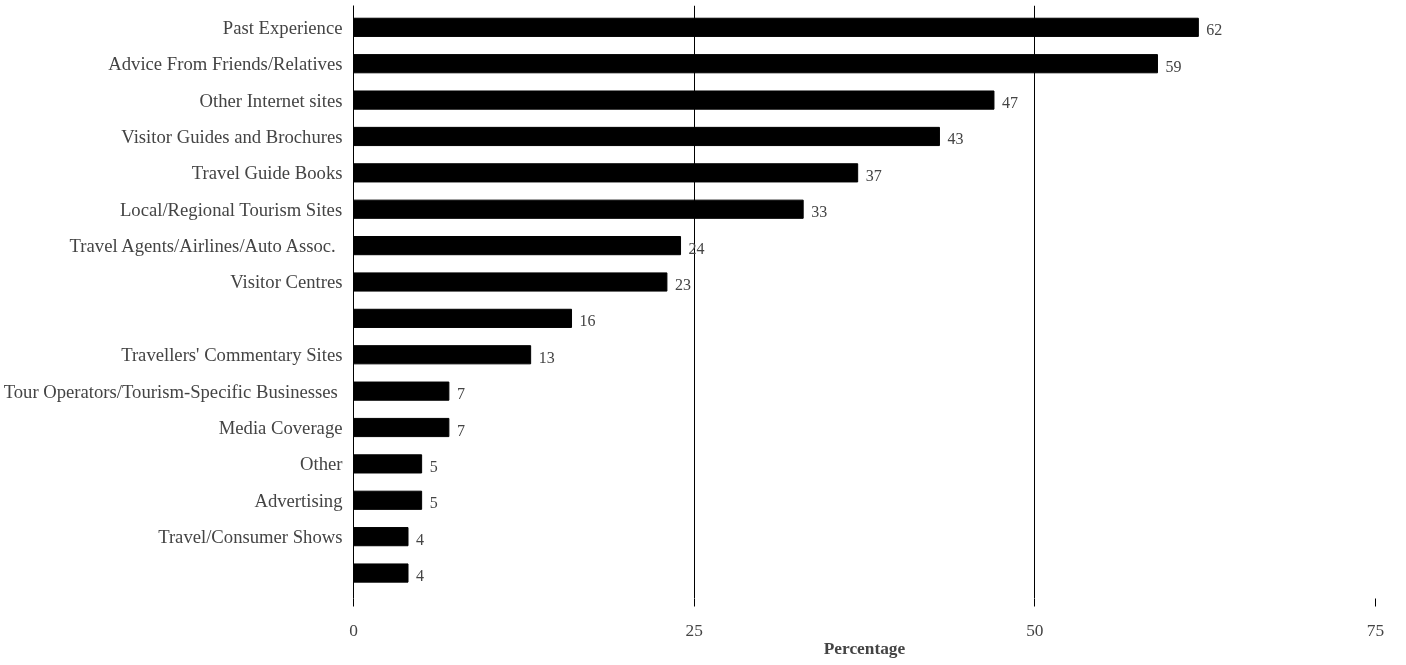  Describe the element at coordinates (322, 464) in the screenshot. I see `y-tick-label: Other` at that location.